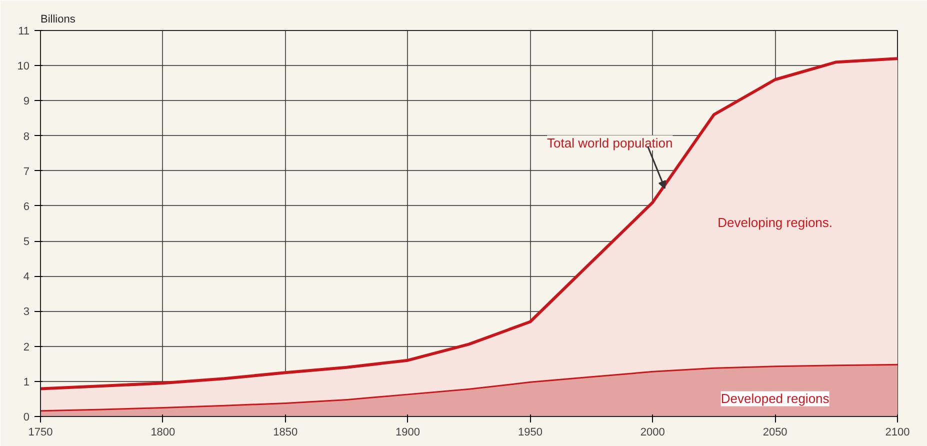  What do you see at coordinates (26, 136) in the screenshot?
I see `y-tick-label: 8` at bounding box center [26, 136].